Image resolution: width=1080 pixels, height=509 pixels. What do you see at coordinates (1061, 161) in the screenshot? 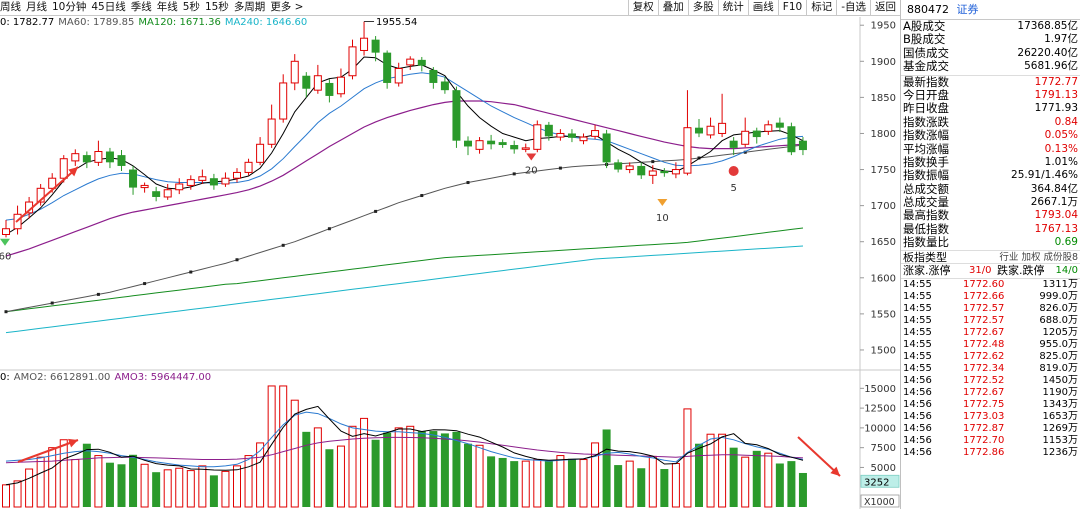
I see `stat-value: 1.01%` at bounding box center [1061, 161].